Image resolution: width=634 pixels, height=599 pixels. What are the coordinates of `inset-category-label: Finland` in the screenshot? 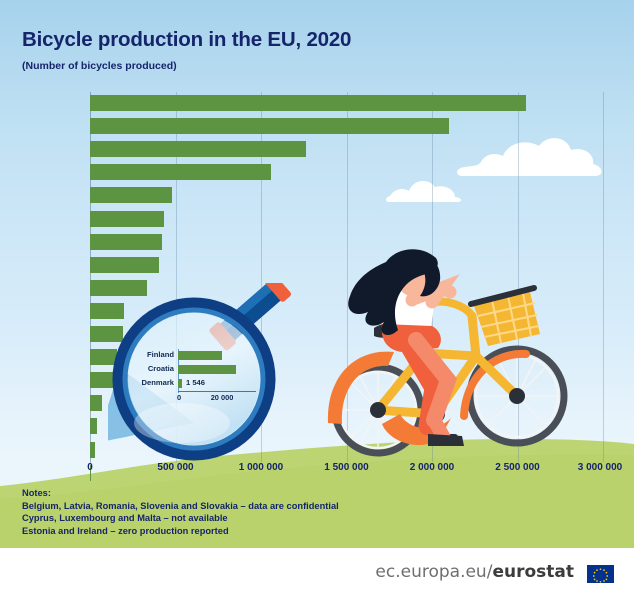 It's located at (160, 354).